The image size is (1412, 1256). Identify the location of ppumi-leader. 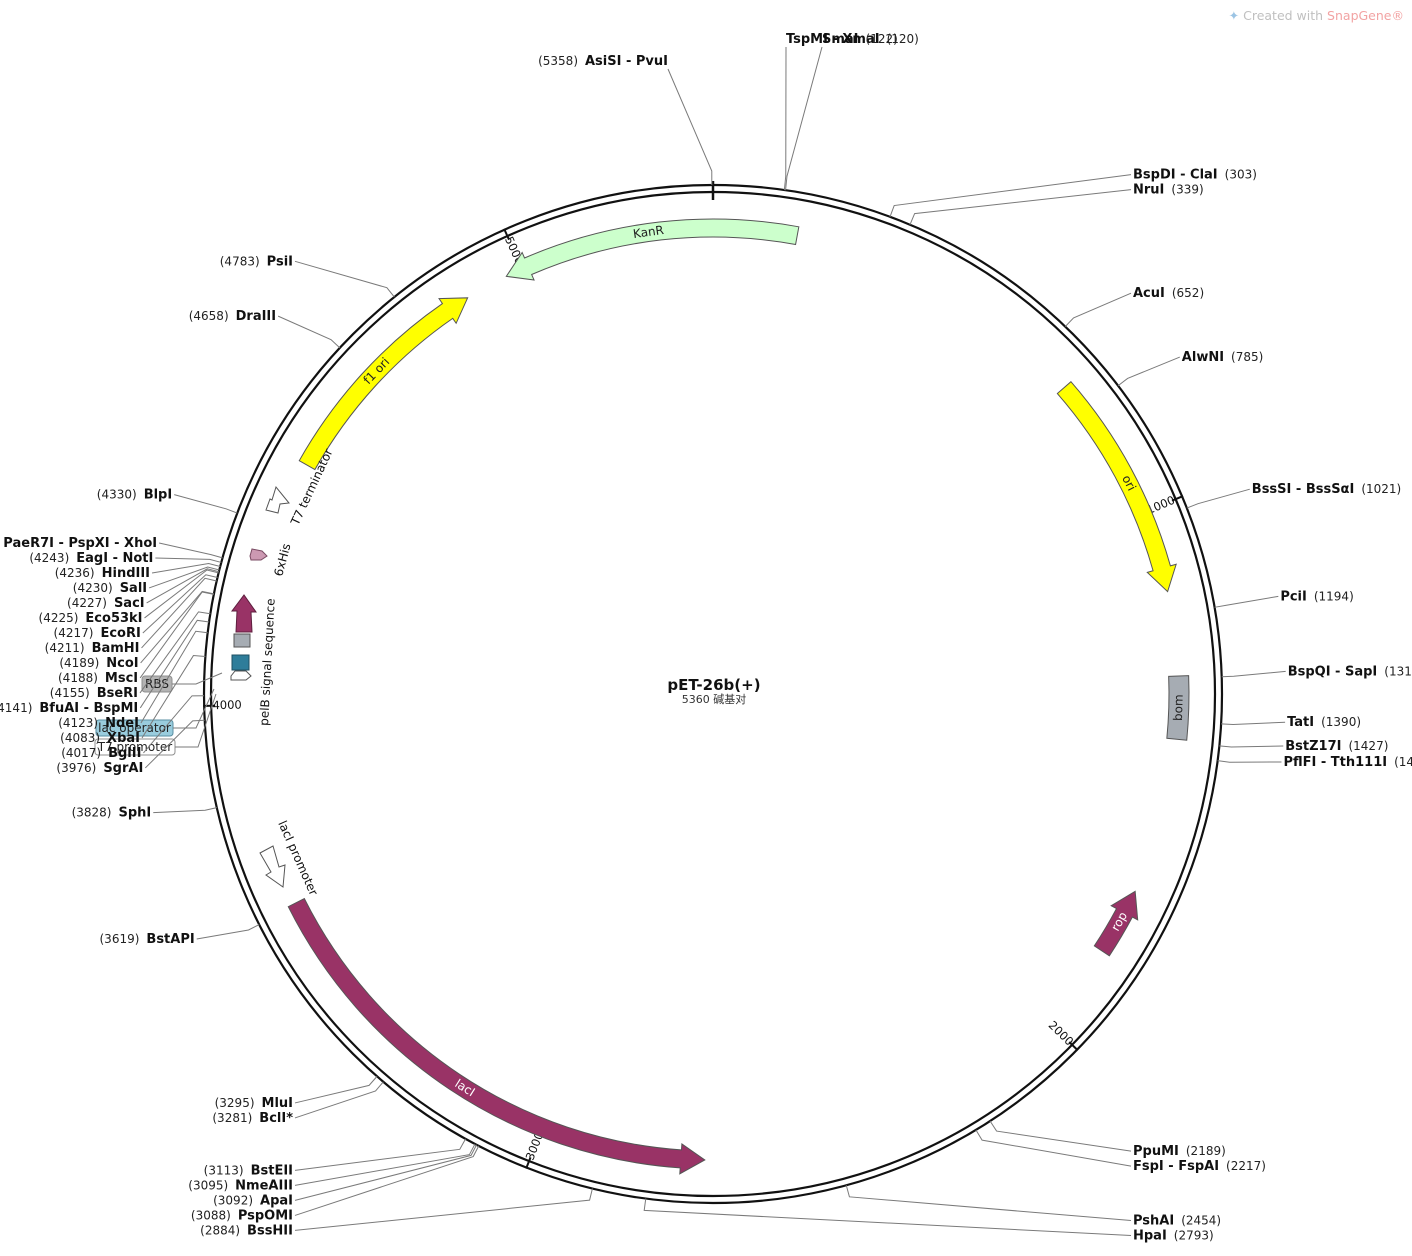
(1060, 1136).